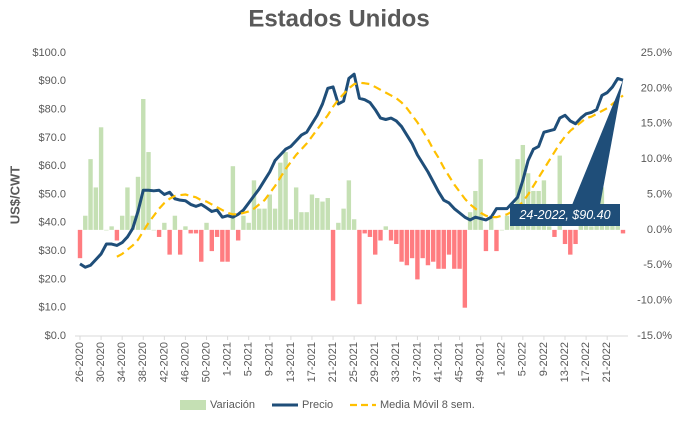  Describe the element at coordinates (459, 362) in the screenshot. I see `x-tick-label: 45-2021` at that location.